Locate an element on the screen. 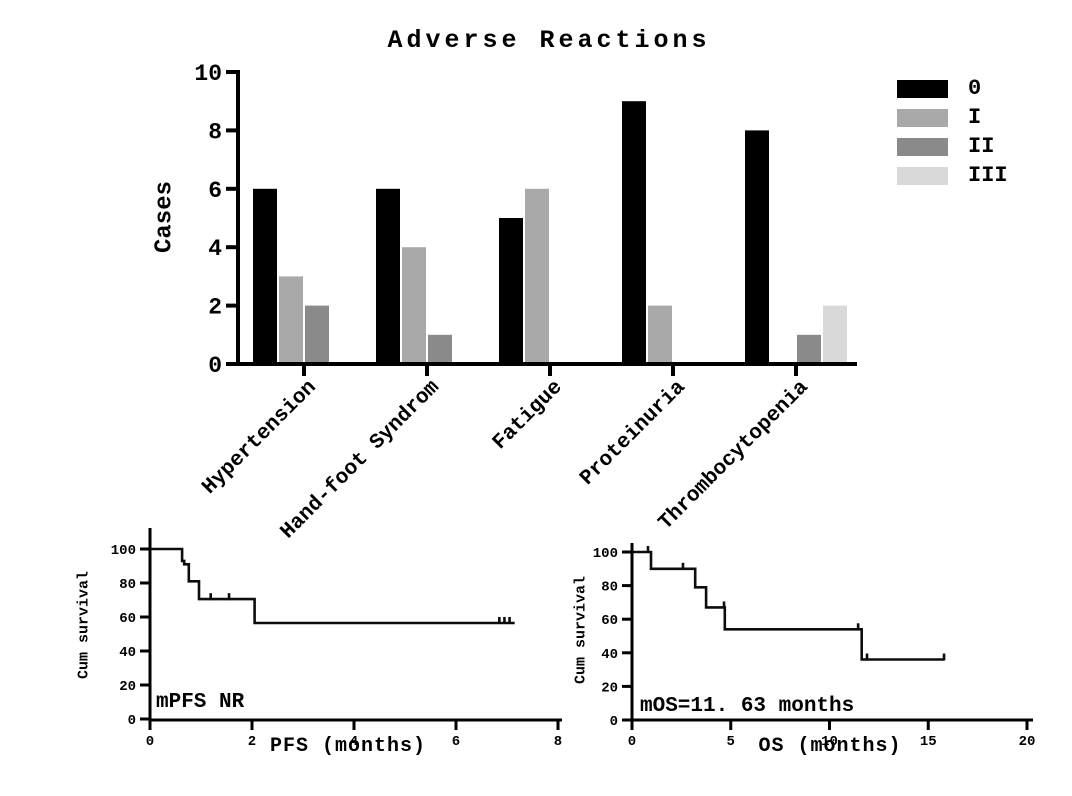 The height and width of the screenshot is (796, 1072). legend-swatch-iii is located at coordinates (922, 176).